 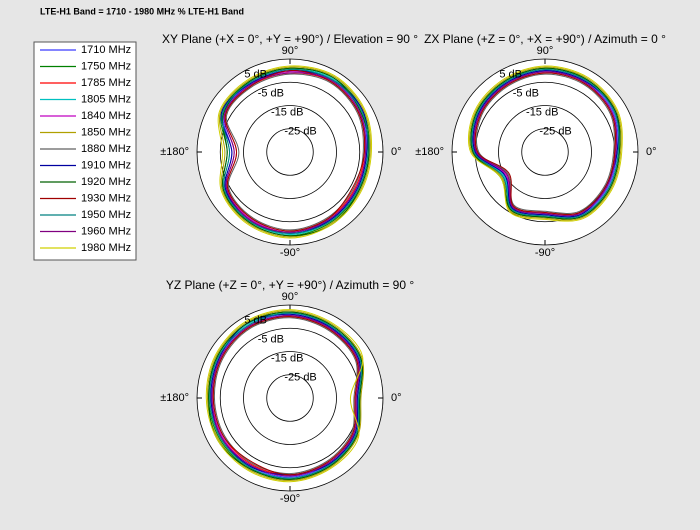 I want to click on legend-label: 1840 MHz, so click(x=106, y=116).